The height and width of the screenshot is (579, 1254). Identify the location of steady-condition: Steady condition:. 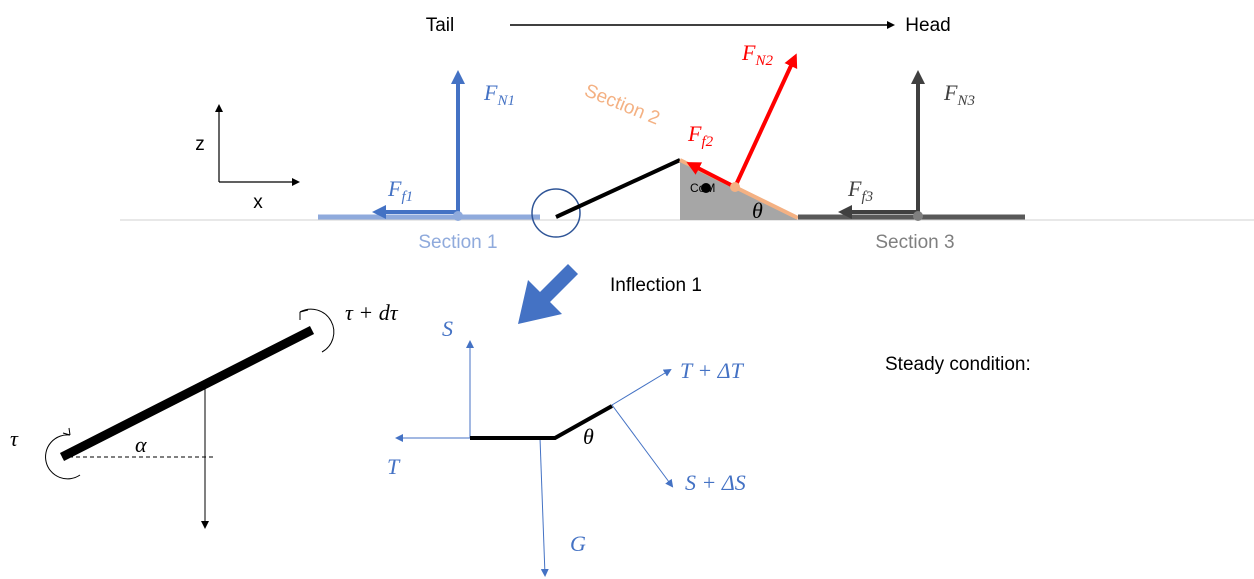
(958, 364).